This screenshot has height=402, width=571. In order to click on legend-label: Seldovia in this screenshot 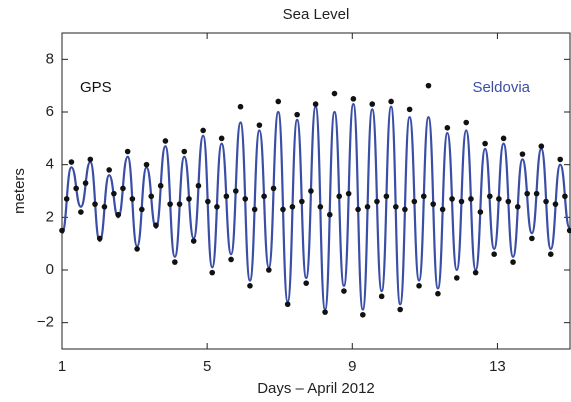, I will do `click(501, 87)`.